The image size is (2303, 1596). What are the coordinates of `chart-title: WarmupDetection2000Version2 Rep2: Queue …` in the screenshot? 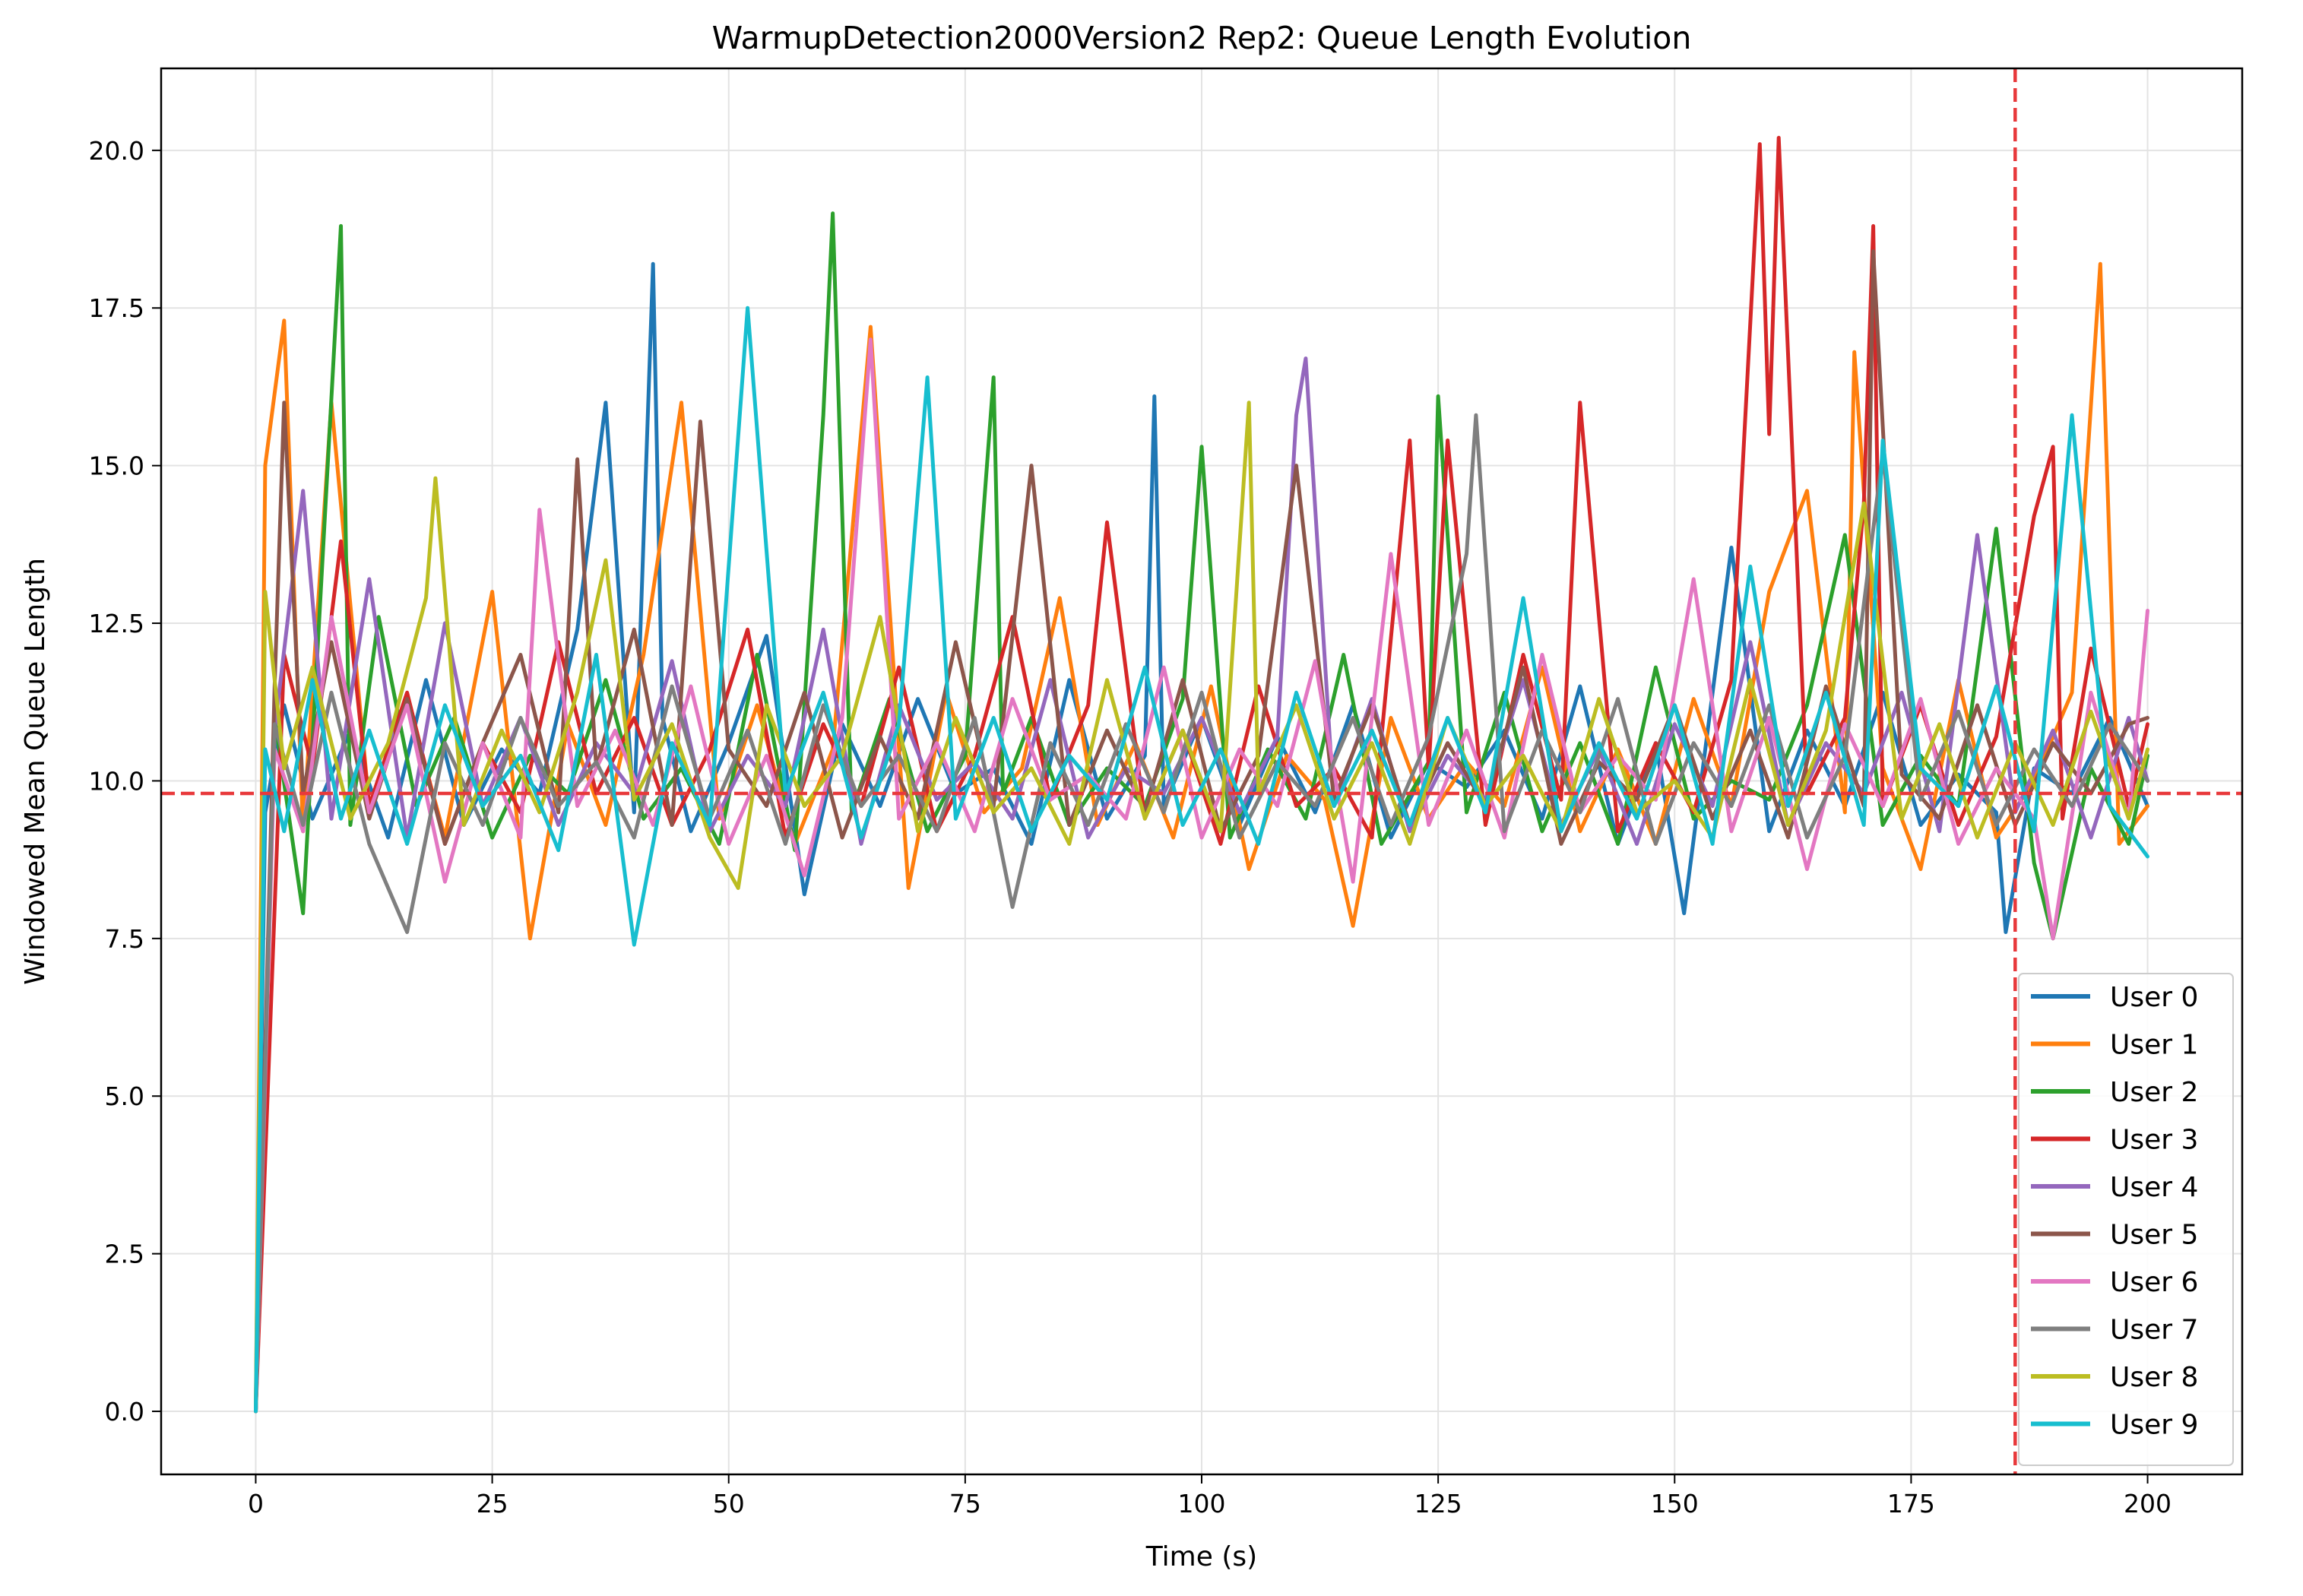 It's located at (1202, 38).